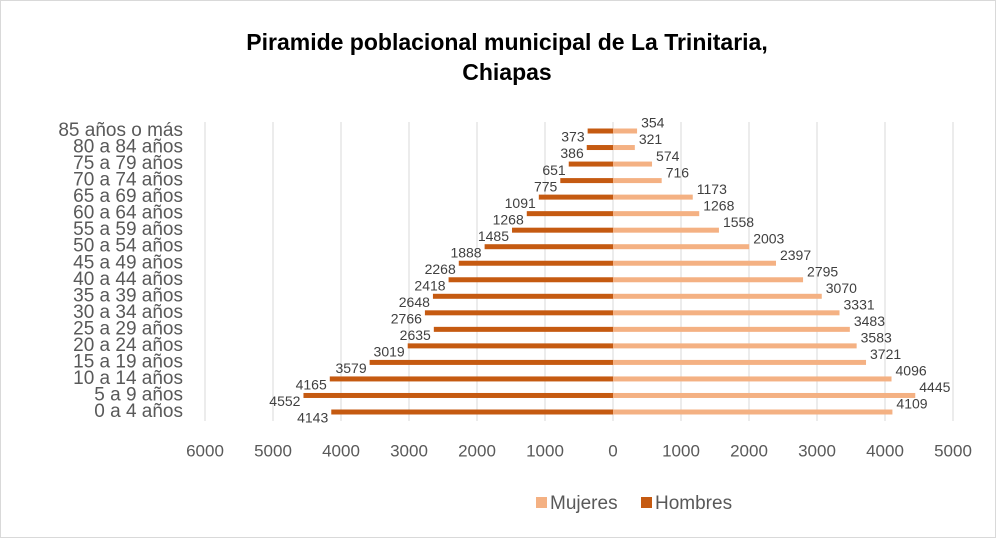 The image size is (997, 539). Describe the element at coordinates (128, 262) in the screenshot. I see `y-tick-label: 45 a 49 años` at that location.